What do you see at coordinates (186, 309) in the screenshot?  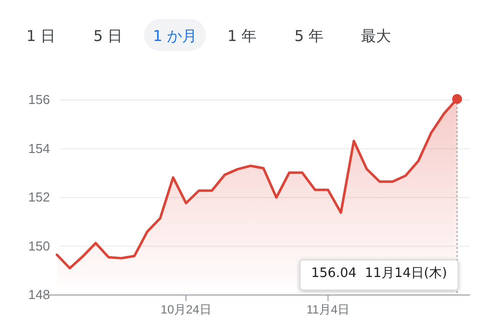 I see `x-tick-label: 10月24日` at bounding box center [186, 309].